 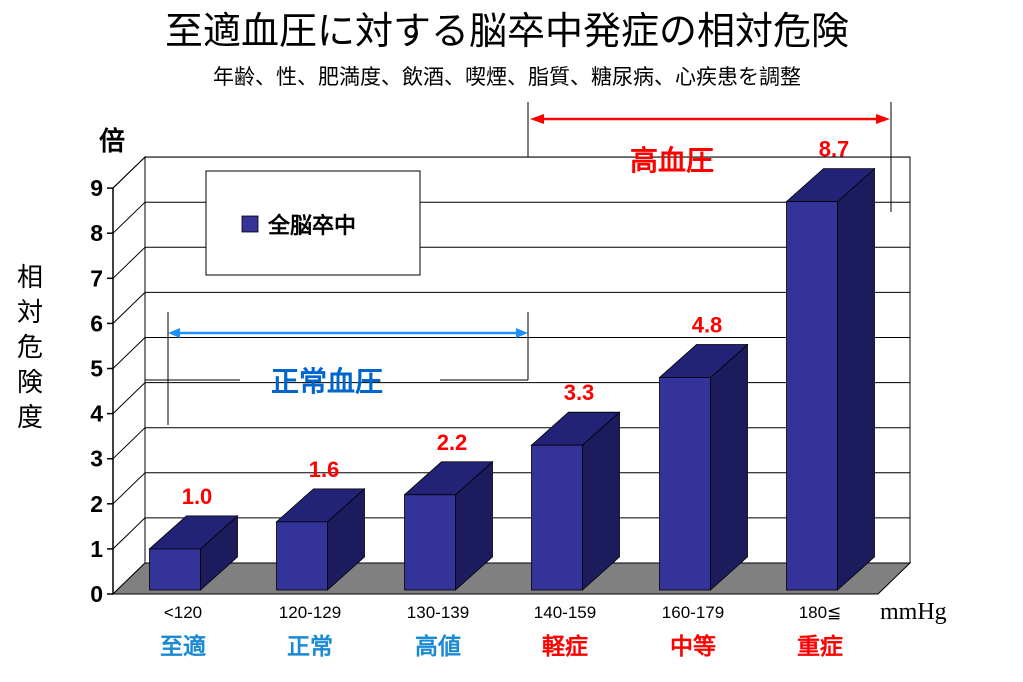 What do you see at coordinates (96, 414) in the screenshot?
I see `y-tick-label: 4` at bounding box center [96, 414].